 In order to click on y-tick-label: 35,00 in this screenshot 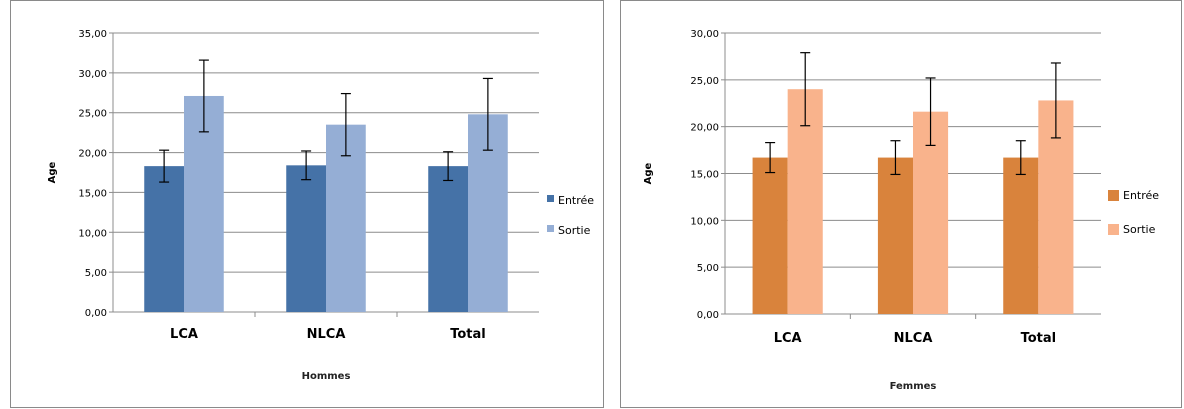, I will do `click(92, 34)`.